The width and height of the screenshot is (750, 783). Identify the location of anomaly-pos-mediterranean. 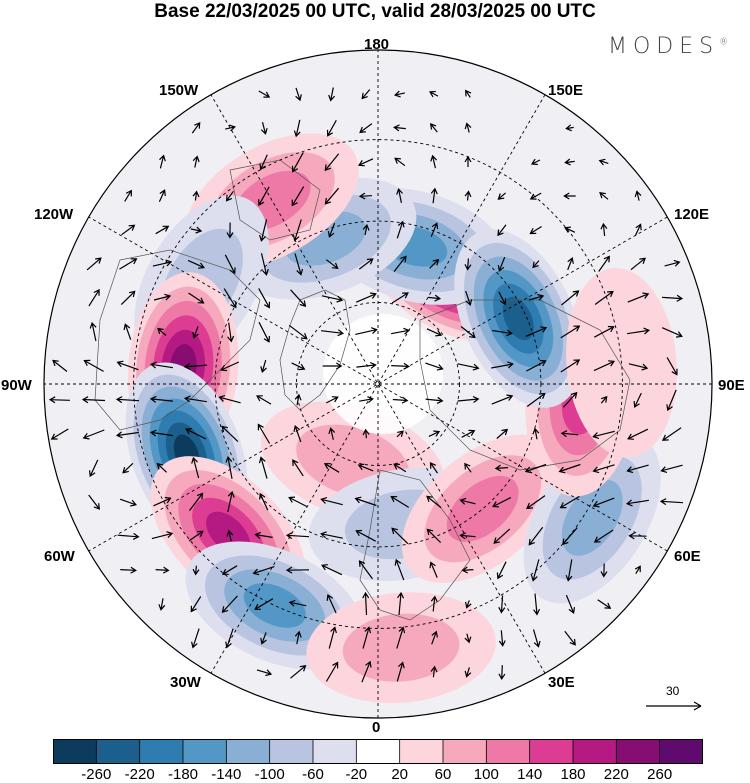
(401, 648).